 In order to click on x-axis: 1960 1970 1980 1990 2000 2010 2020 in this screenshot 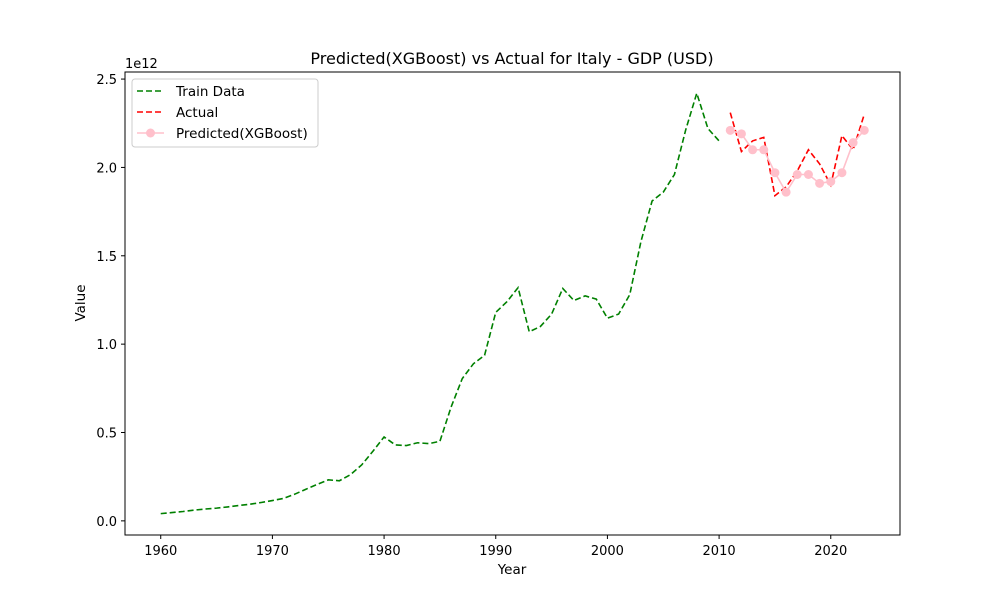, I will do `click(495, 547)`.